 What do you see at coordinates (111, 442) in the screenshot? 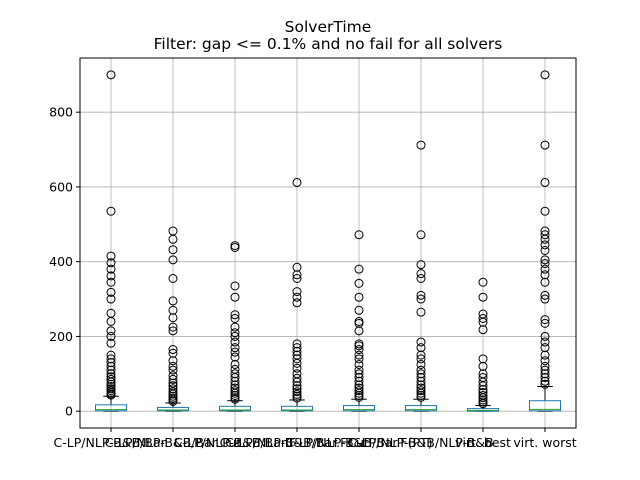
I see `x-tick-label: C-LP/NLP-B&B/Bar.` at bounding box center [111, 442].